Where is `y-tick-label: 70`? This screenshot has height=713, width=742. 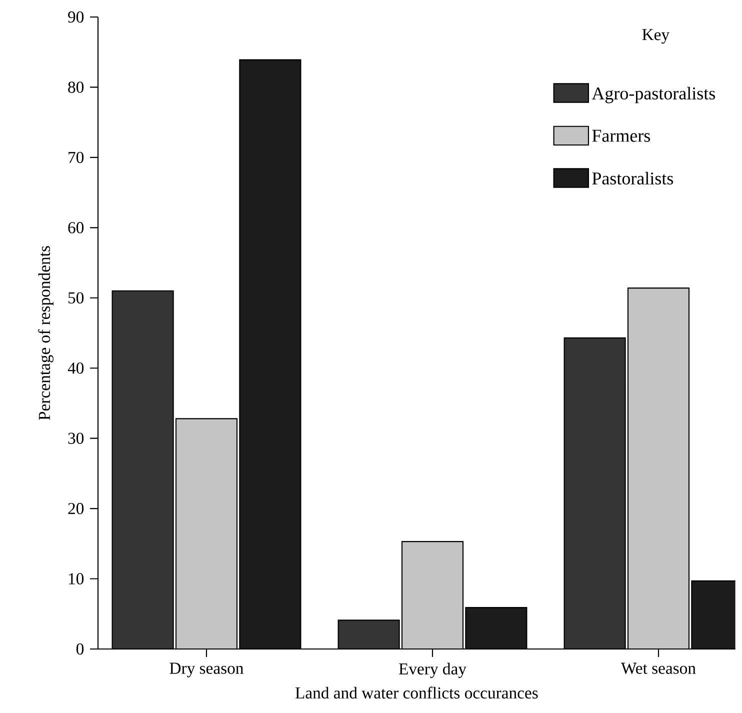
y-tick-label: 70 is located at coordinates (76, 158).